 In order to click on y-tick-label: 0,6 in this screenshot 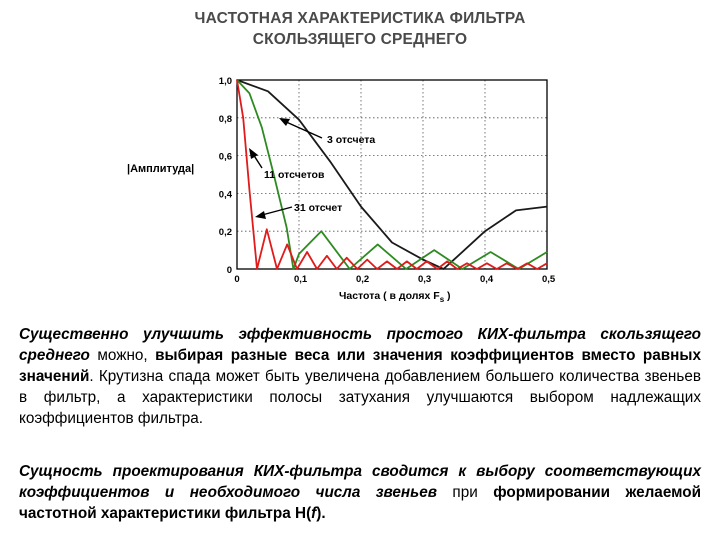, I will do `click(225, 157)`.